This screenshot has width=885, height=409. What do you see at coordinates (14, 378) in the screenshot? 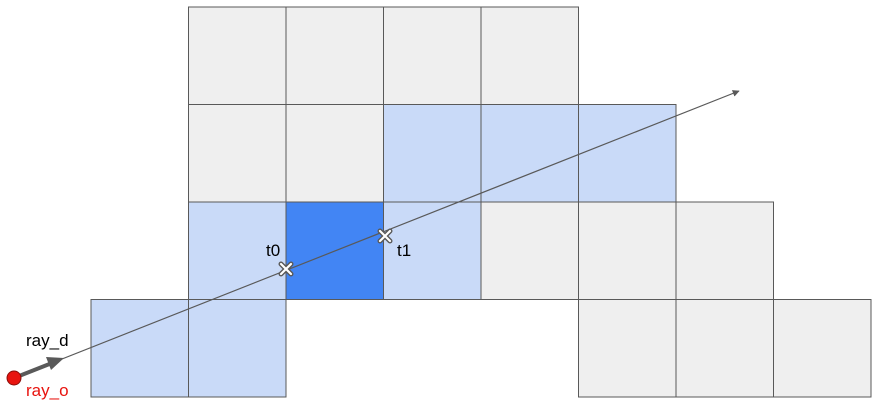
I see `ray-origin-point` at bounding box center [14, 378].